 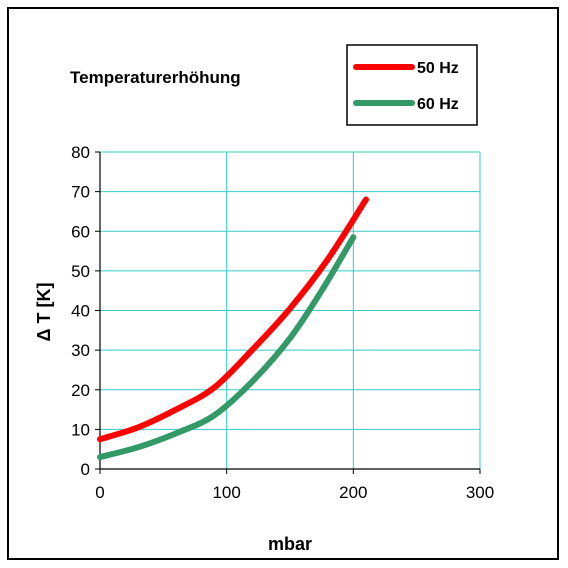 I want to click on y-tick-label: 40, so click(x=80, y=311).